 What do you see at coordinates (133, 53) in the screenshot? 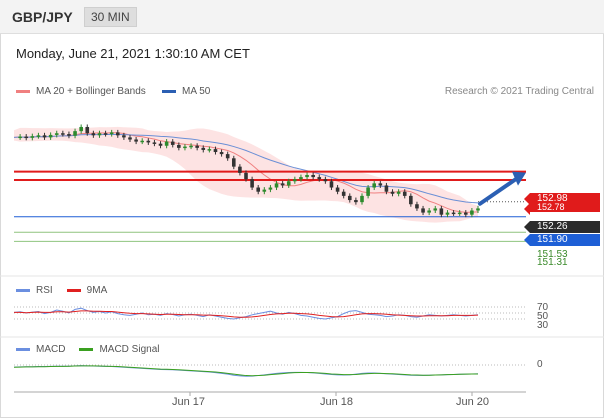
I see `chart-datetime: Monday, June 21, 2021 1:30:10 AM CET` at bounding box center [133, 53].